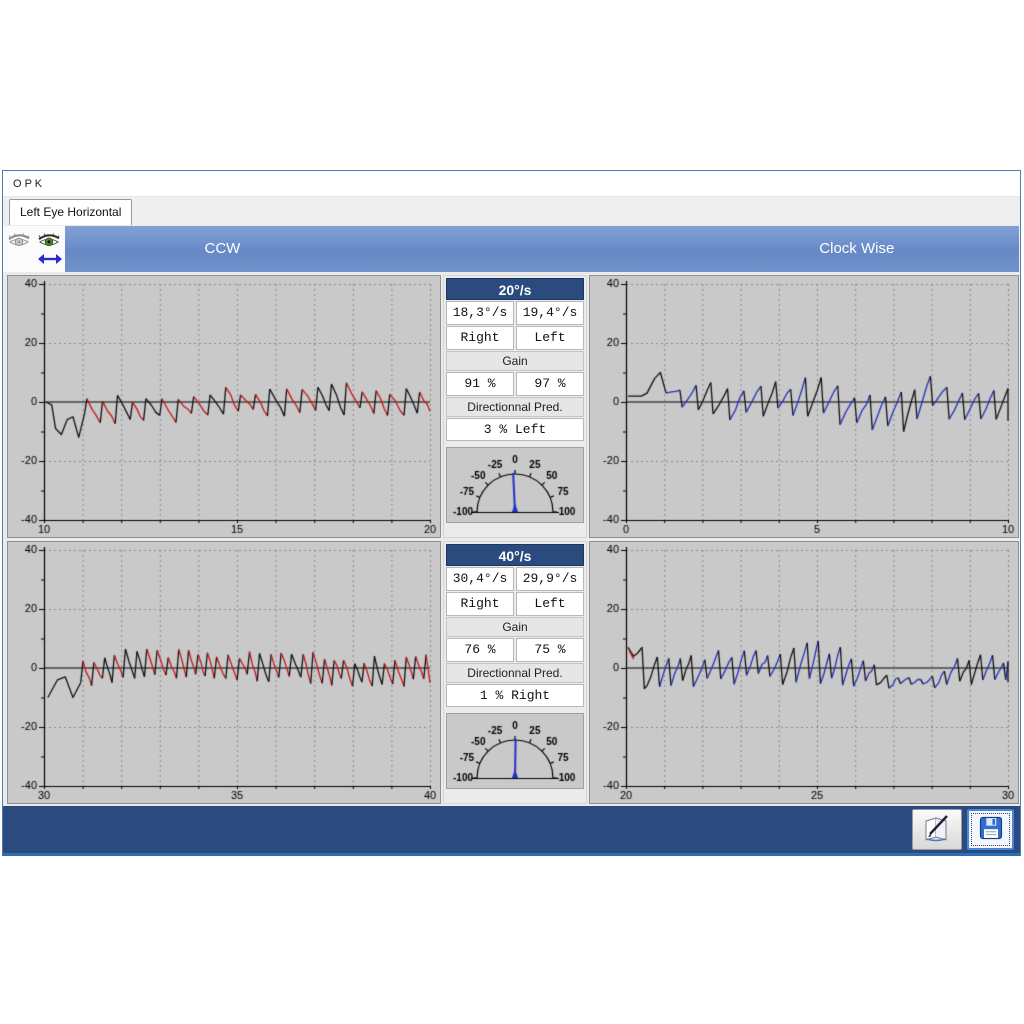 The width and height of the screenshot is (1024, 1024). Describe the element at coordinates (515, 695) in the screenshot. I see `directional-pred-value: 1 % Right` at that location.